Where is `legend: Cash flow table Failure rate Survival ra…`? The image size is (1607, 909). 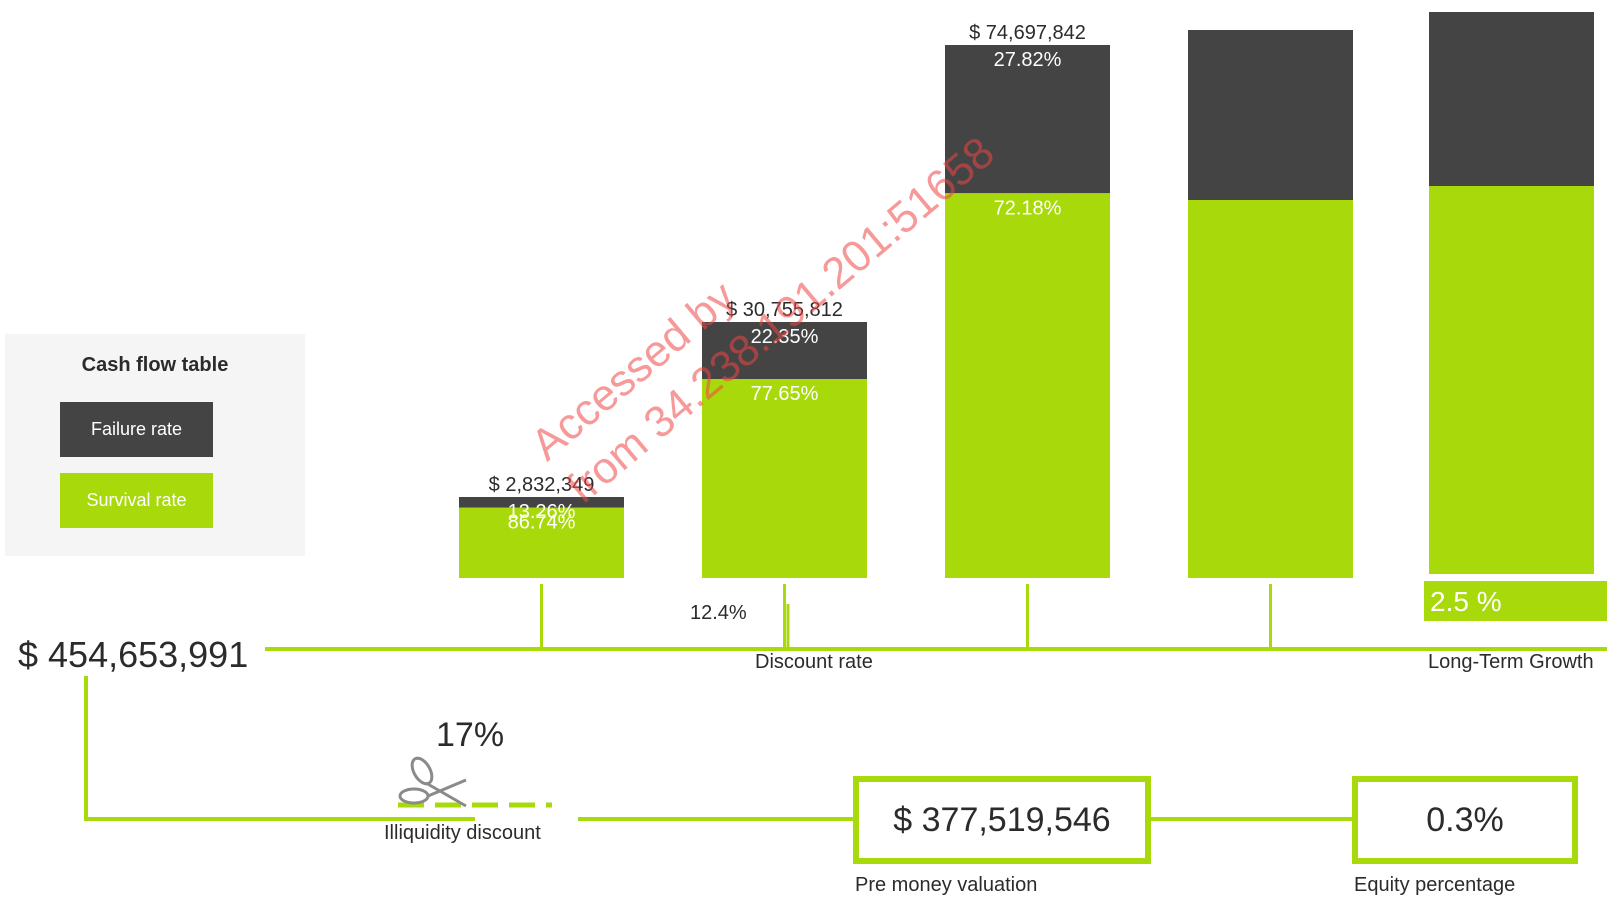 legend: Cash flow table Failure rate Survival ra… is located at coordinates (155, 445).